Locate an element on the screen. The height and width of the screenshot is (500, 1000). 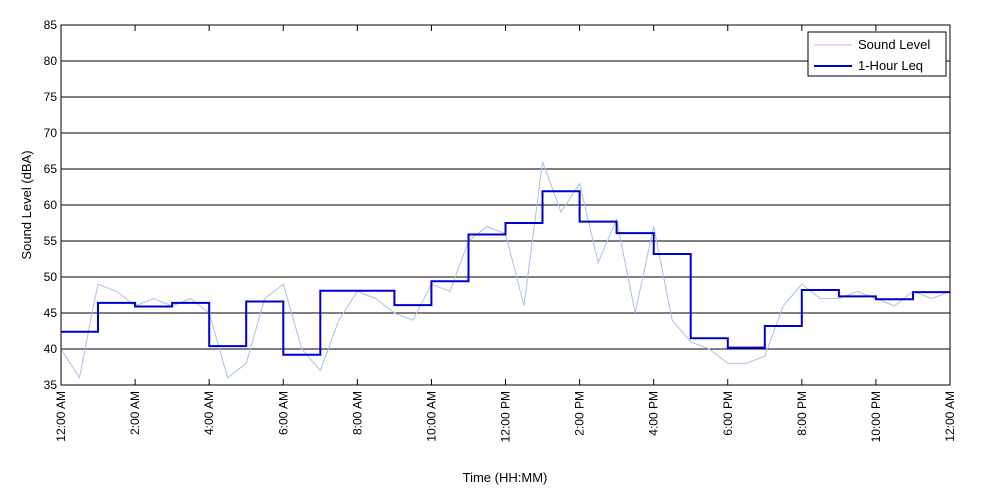
y-tick-label: 55 is located at coordinates (51, 241).